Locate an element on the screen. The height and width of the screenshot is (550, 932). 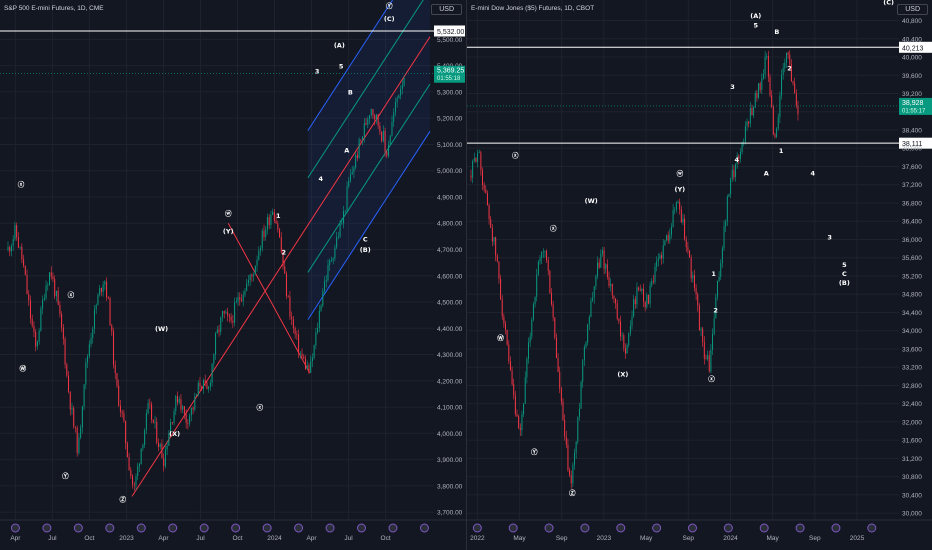
dow-y-tick-label: 33,200 is located at coordinates (912, 368).